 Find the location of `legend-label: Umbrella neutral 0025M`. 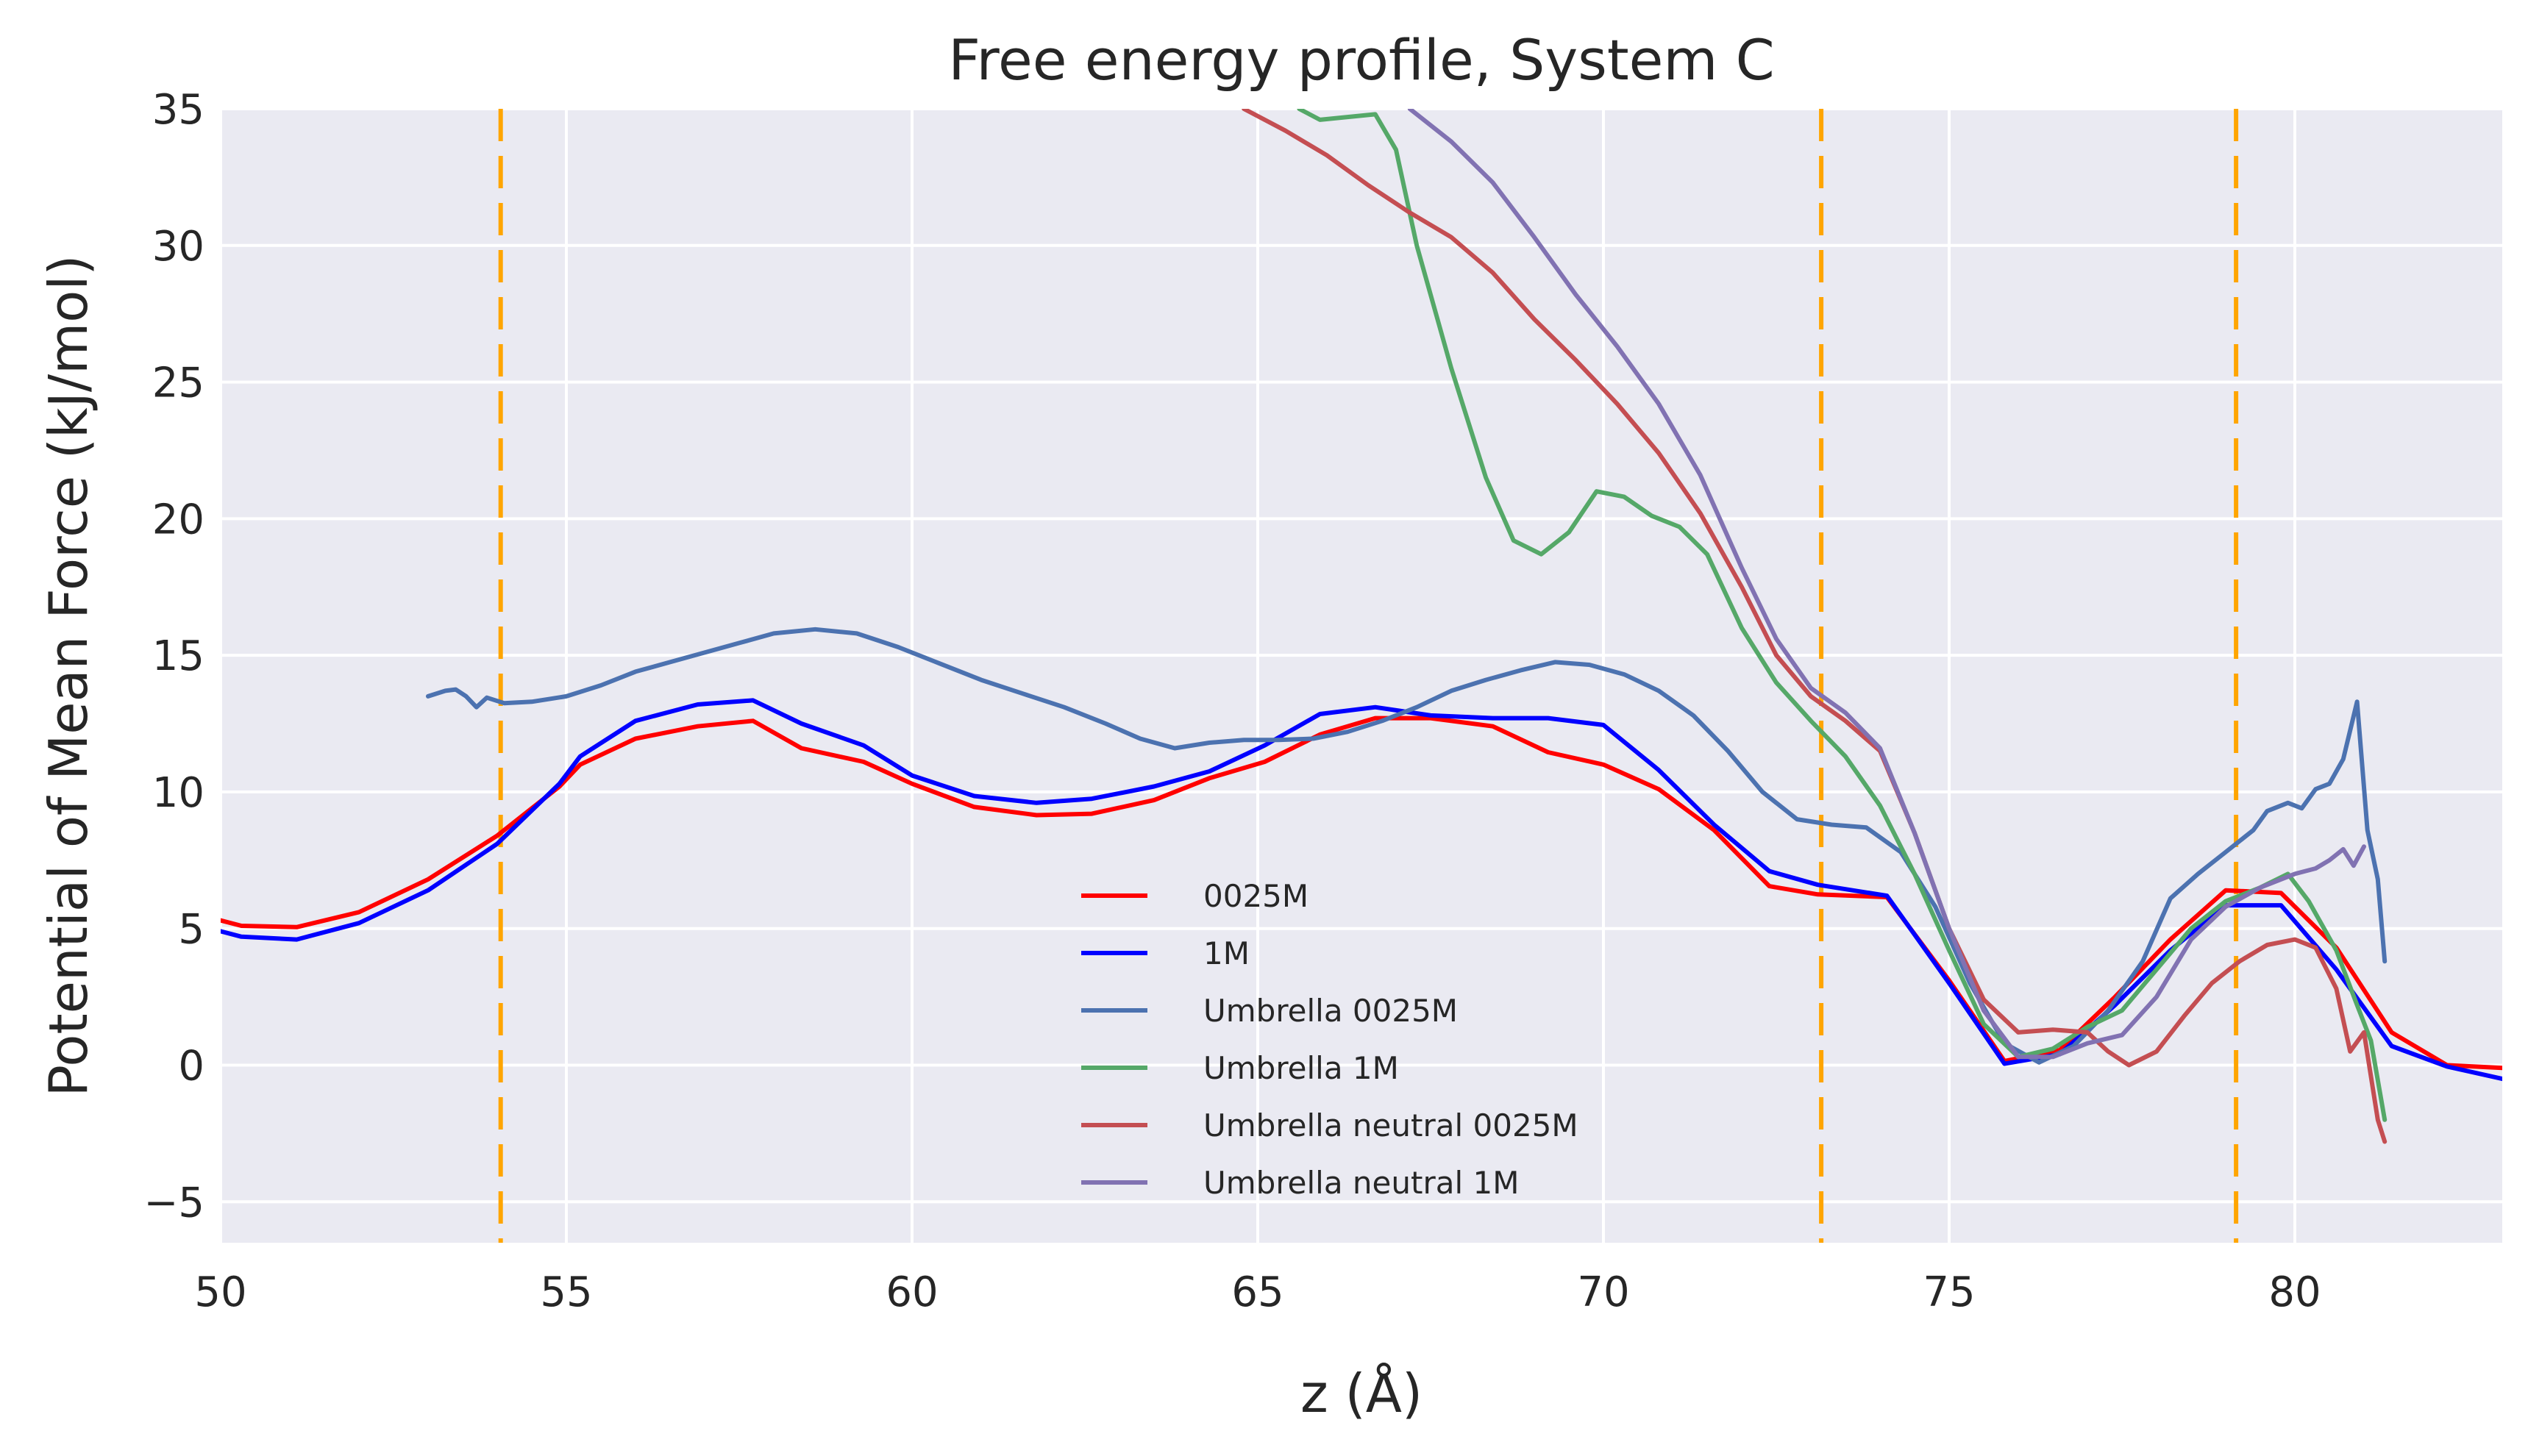

legend-label: Umbrella neutral 0025M is located at coordinates (1391, 1125).